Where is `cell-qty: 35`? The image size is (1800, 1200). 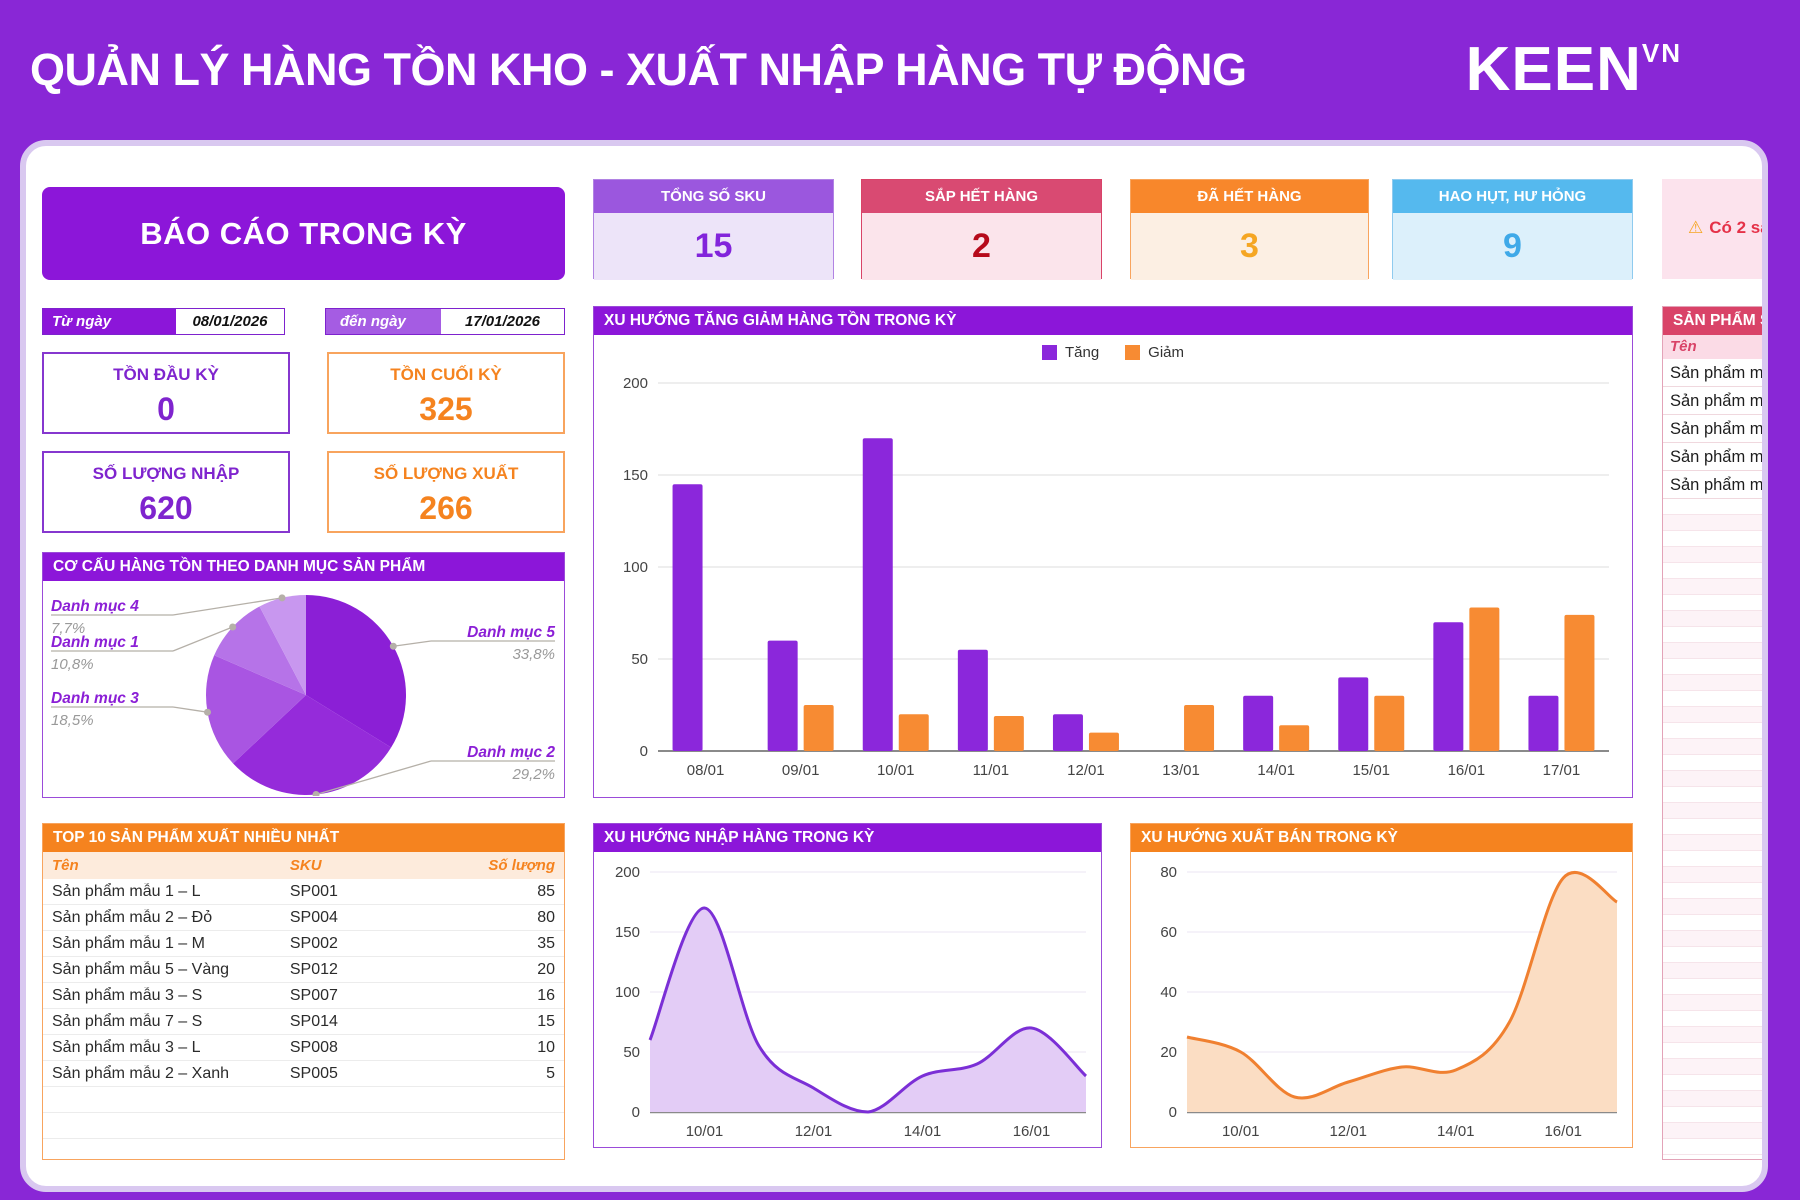 cell-qty: 35 is located at coordinates (546, 943).